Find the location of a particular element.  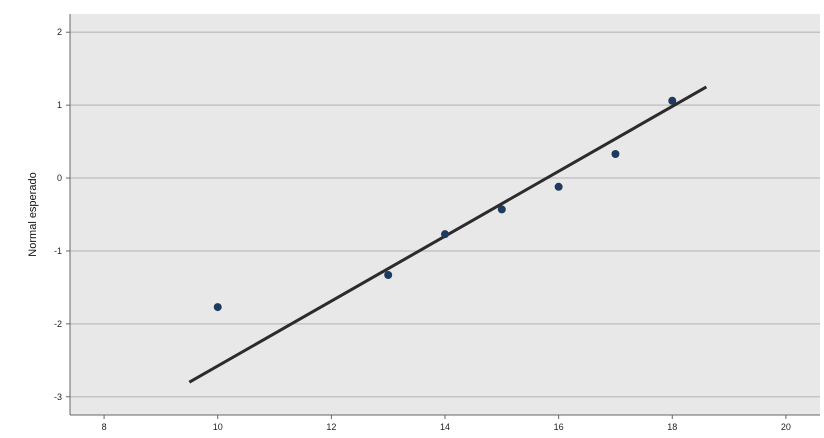

y-tick-label: -2 is located at coordinates (58, 324).